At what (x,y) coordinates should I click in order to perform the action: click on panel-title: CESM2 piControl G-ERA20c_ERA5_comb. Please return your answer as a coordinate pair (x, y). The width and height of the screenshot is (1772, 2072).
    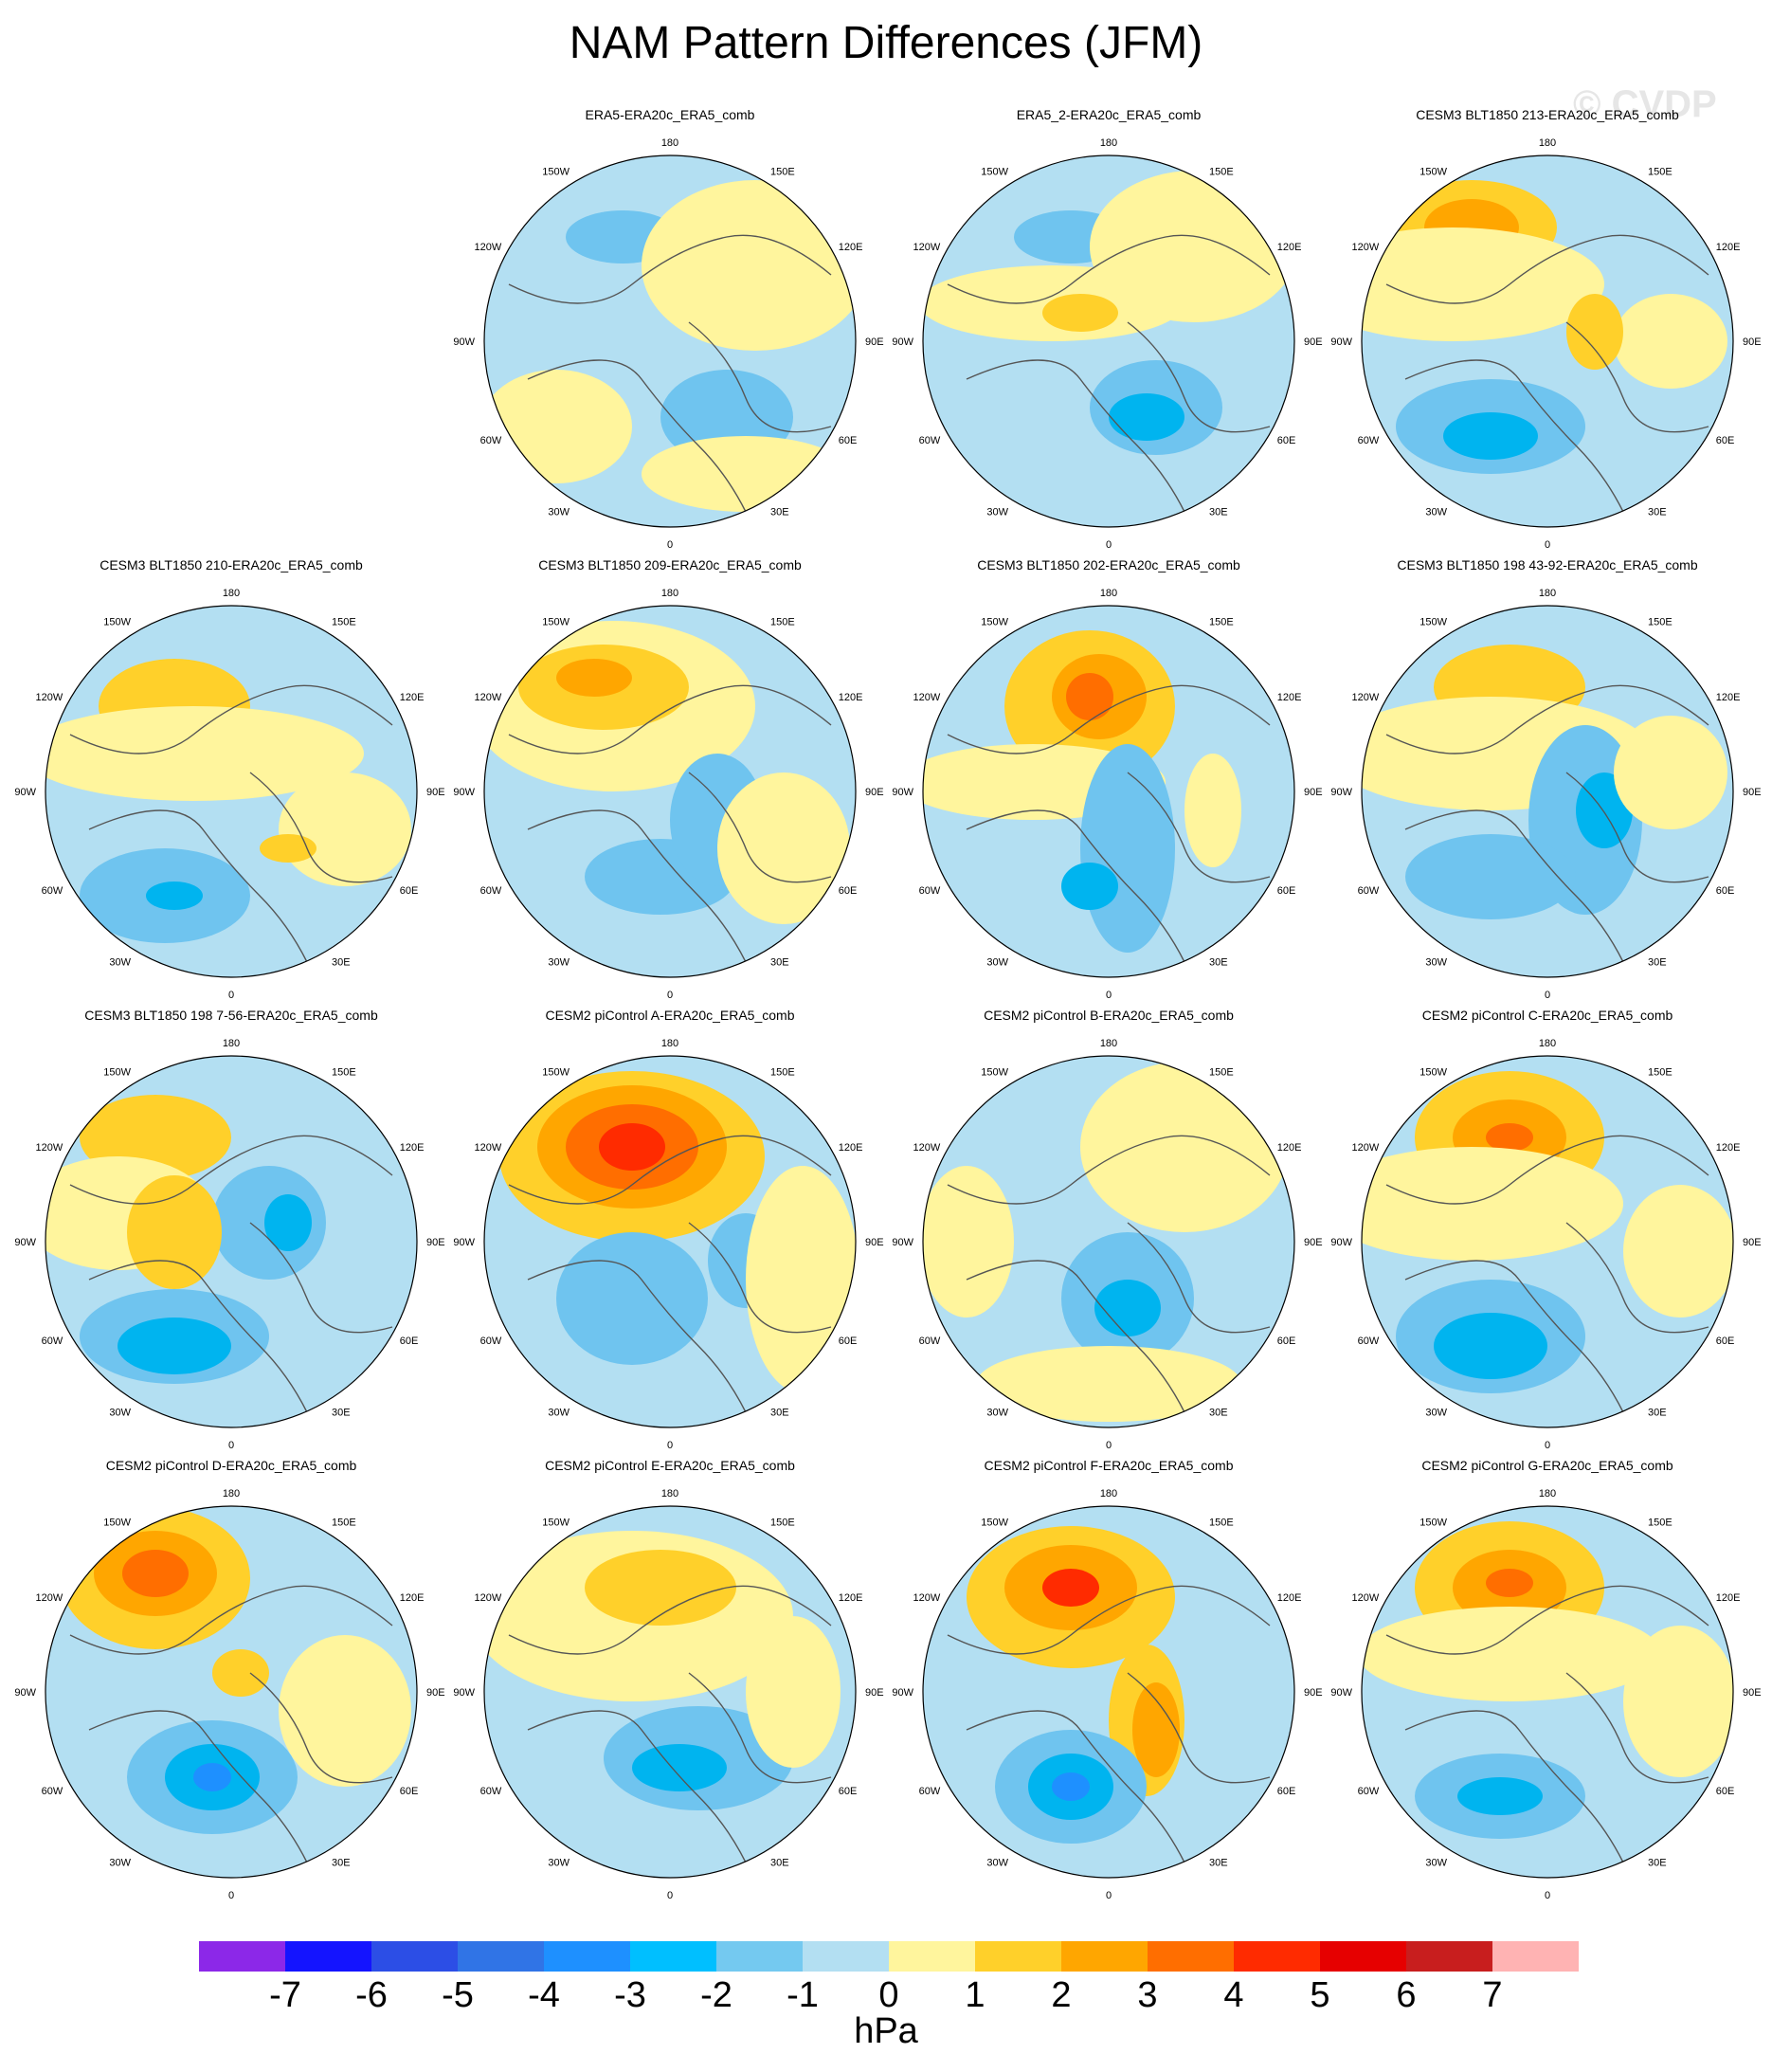
    Looking at the image, I should click on (1547, 1465).